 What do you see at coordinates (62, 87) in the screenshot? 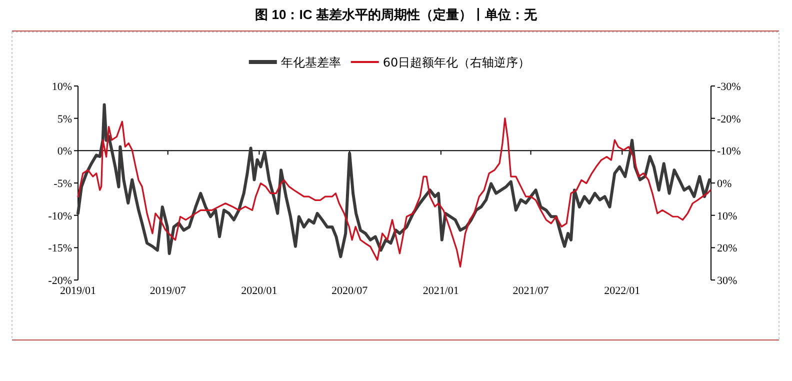
I see `y-tick-label: 10%` at bounding box center [62, 87].